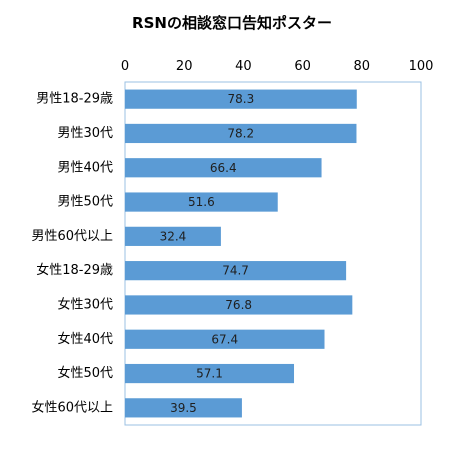  I want to click on category-label: 女性50代, so click(85, 373).